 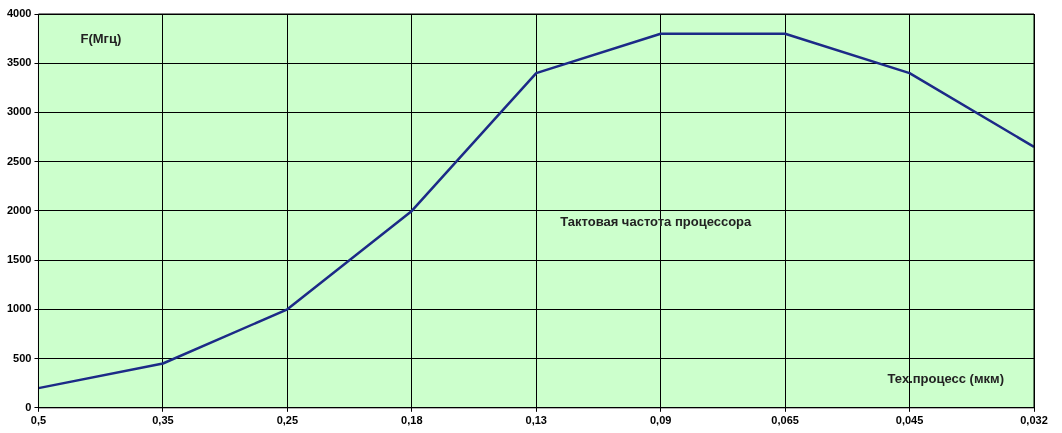 I want to click on y-tick-label: 1000, so click(x=19, y=308).